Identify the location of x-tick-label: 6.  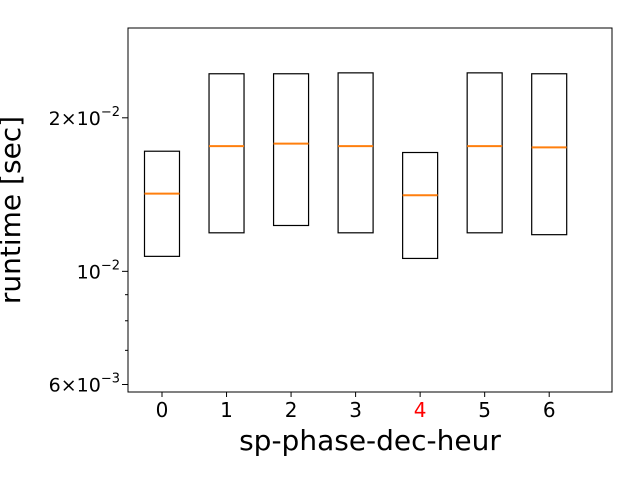
(549, 410).